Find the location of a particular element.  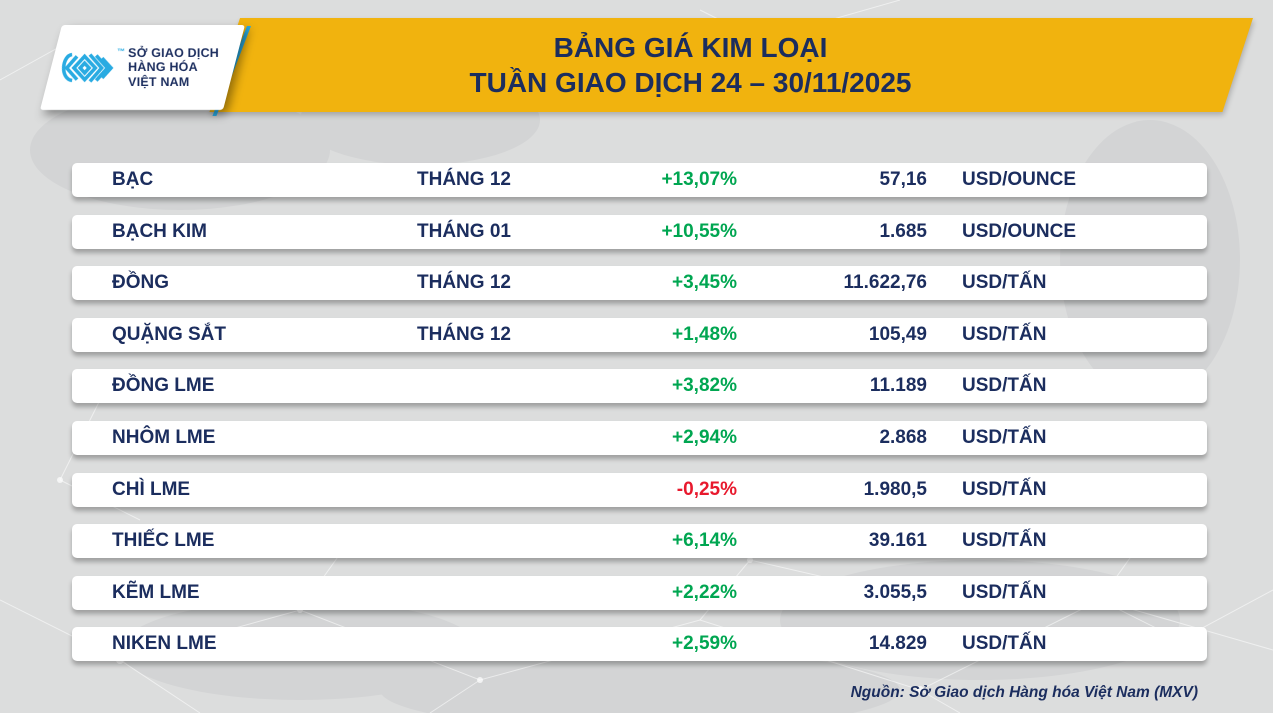

price-value: 11.622,76 is located at coordinates (885, 283).